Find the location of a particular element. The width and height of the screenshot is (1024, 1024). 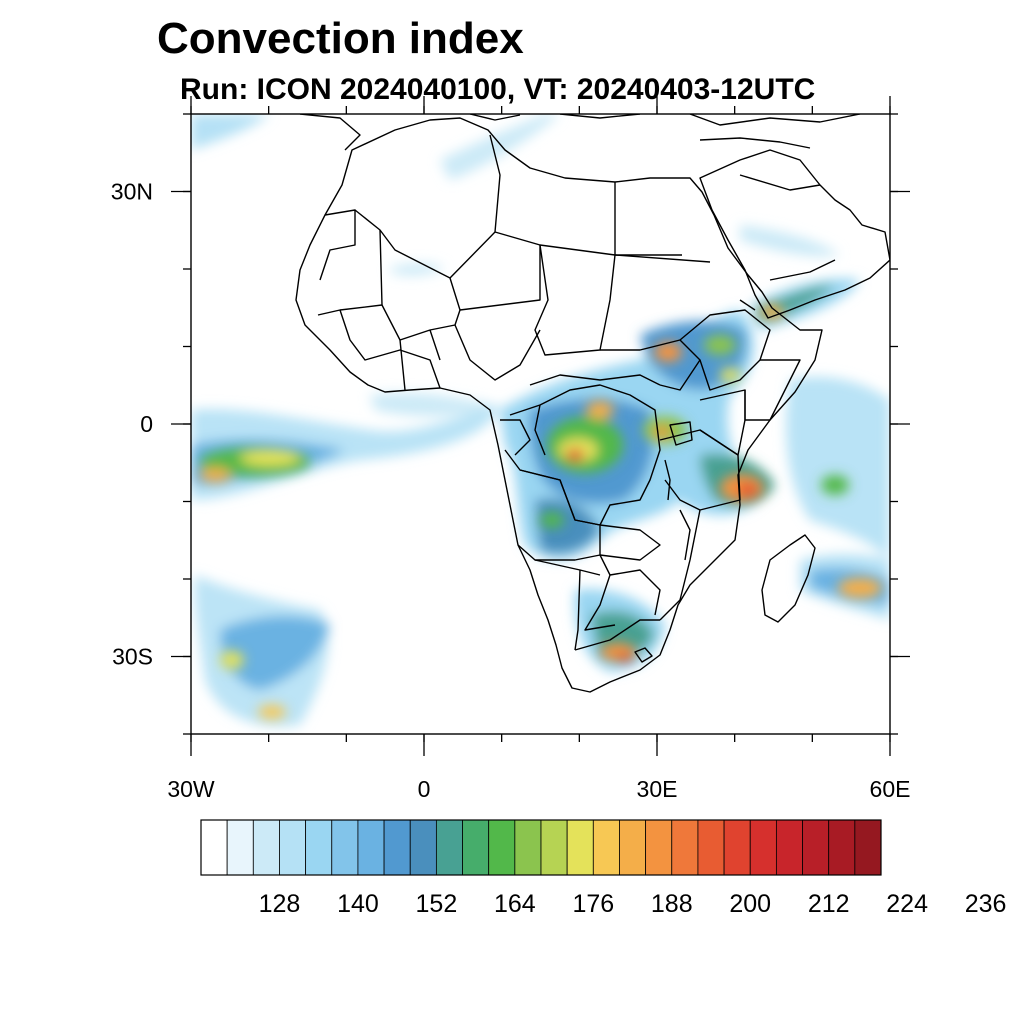

lat-tick-label: 30S is located at coordinates (132, 657).